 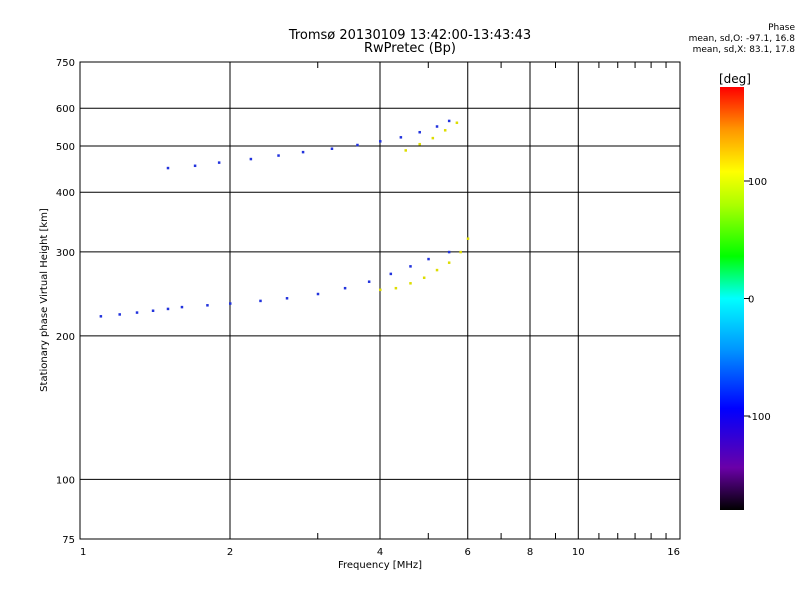 I want to click on x-tick-label: 2, so click(x=230, y=552).